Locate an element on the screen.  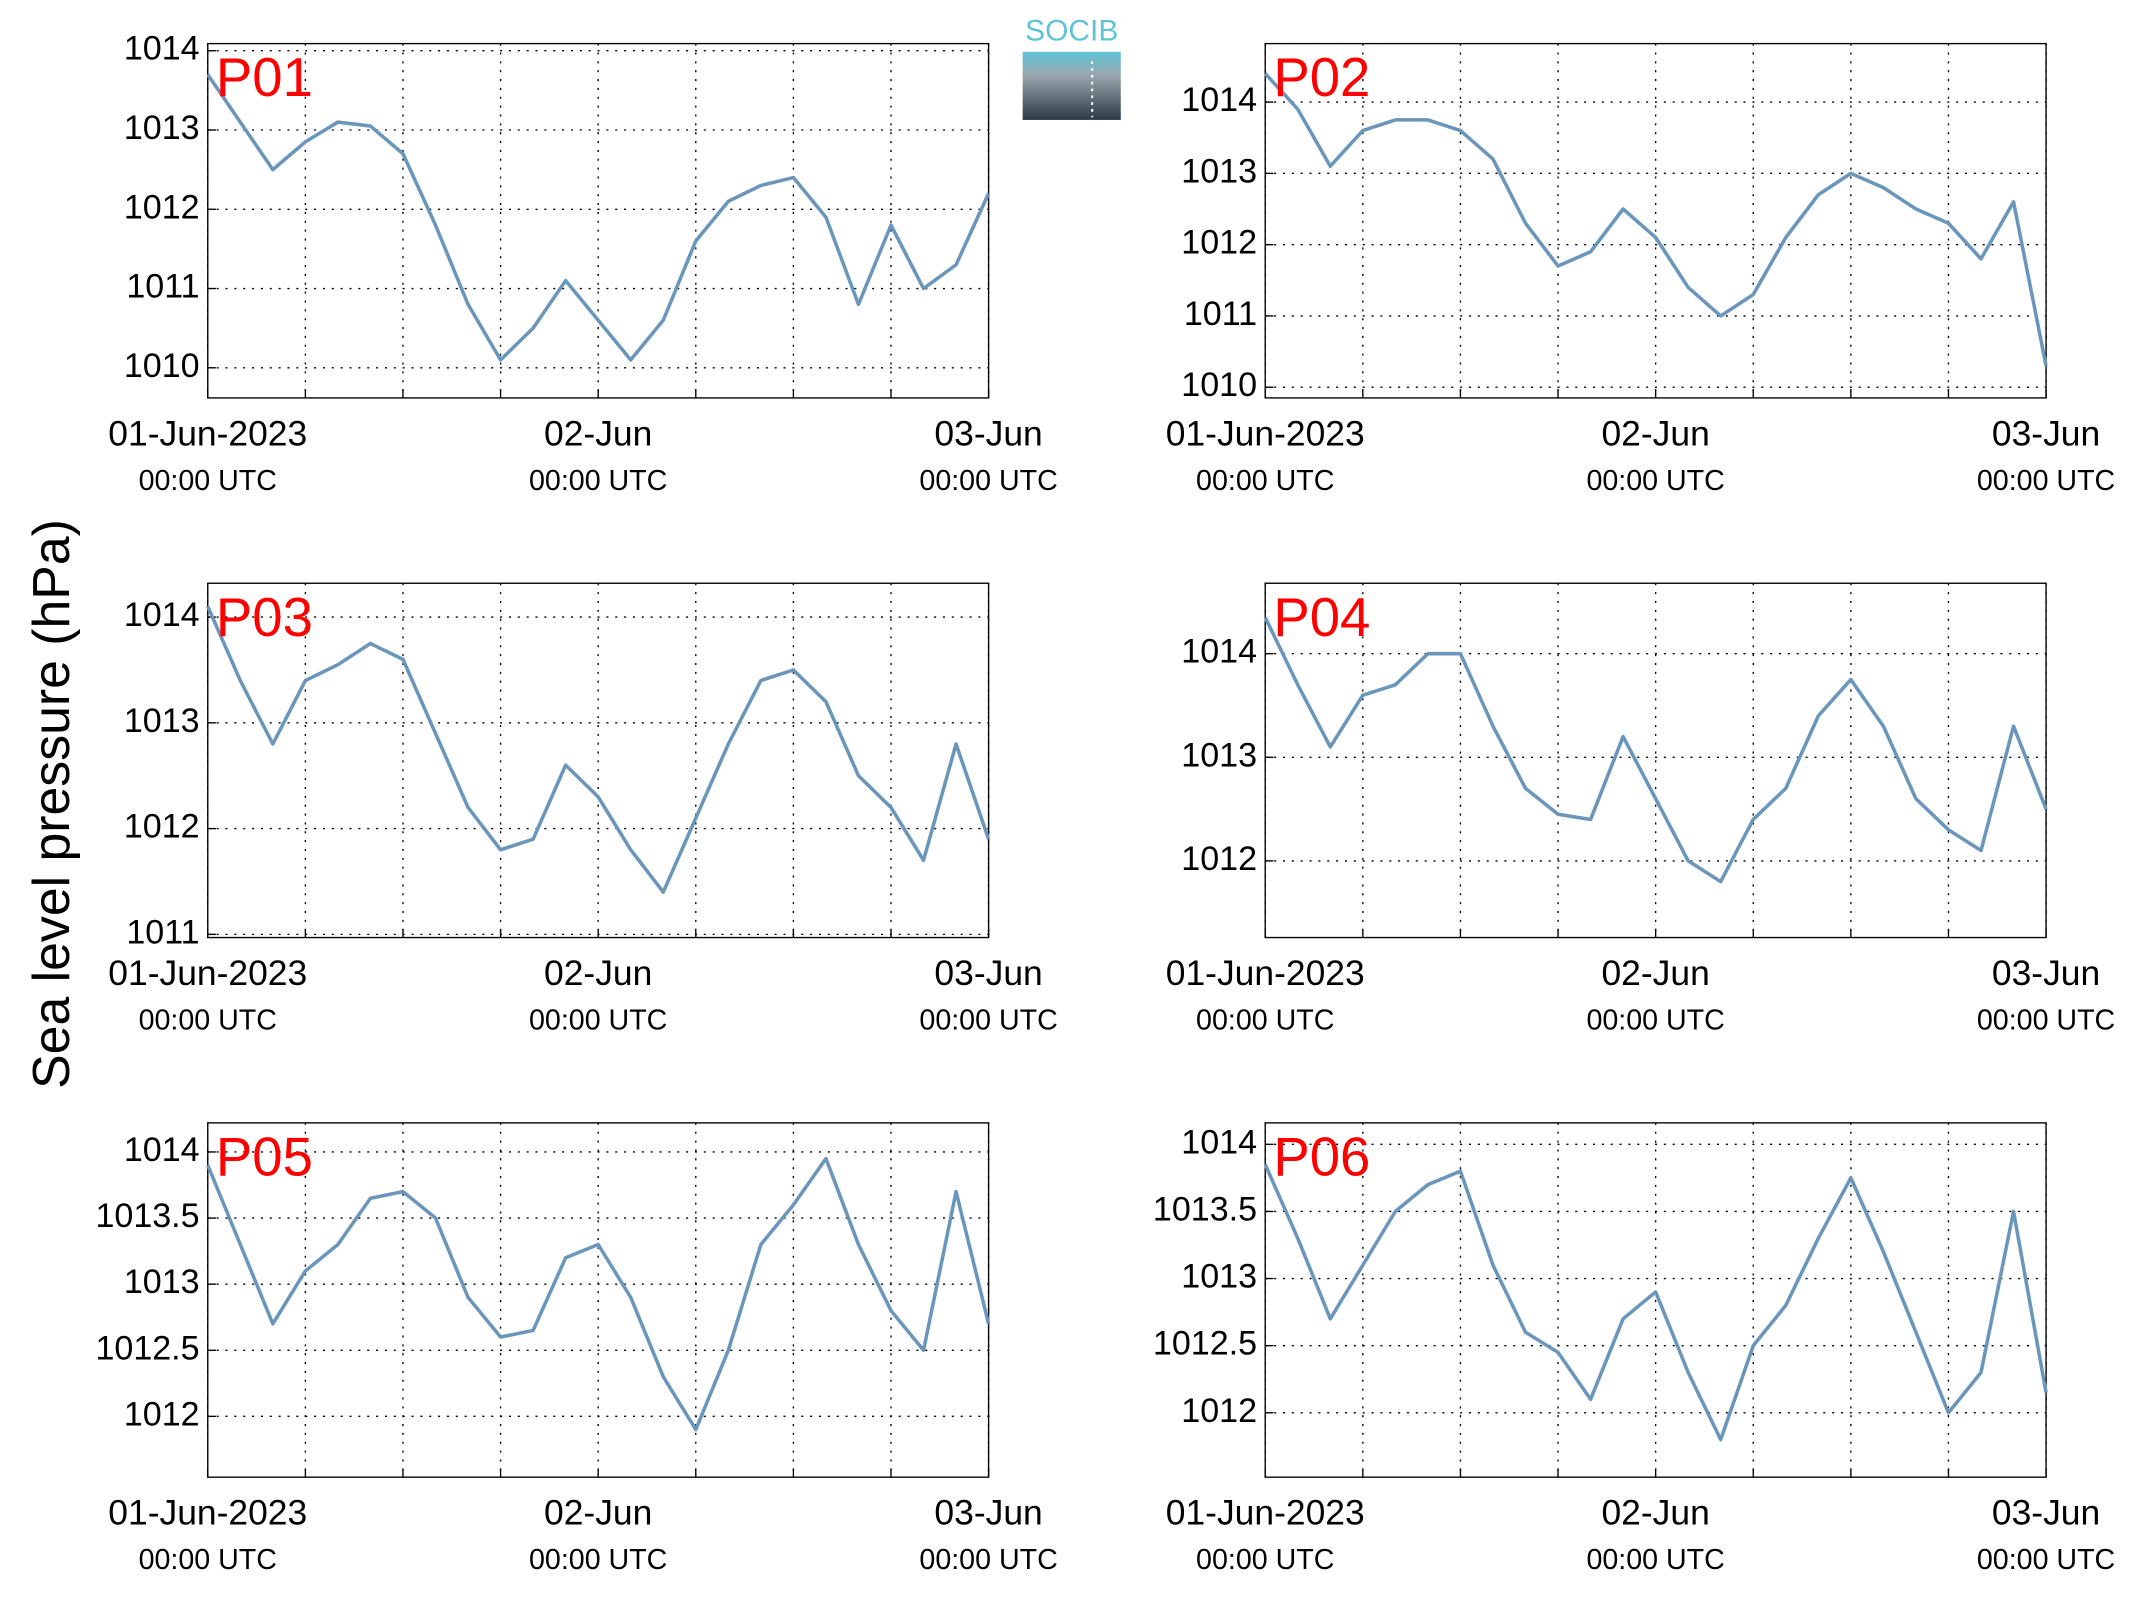
chart-title: P03 is located at coordinates (264, 617).